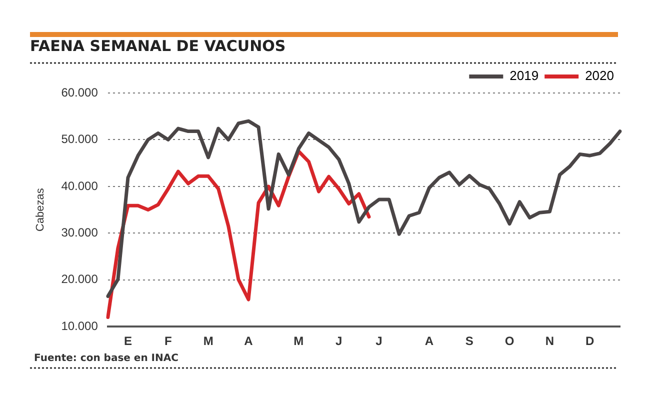  I want to click on x-tick-label: O, so click(509, 341).